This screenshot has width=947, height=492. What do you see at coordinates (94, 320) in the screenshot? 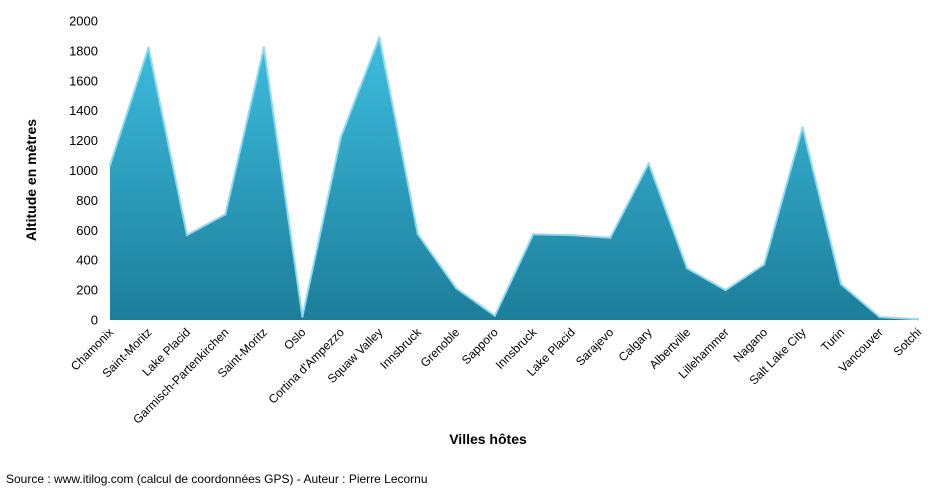
I see `y-tick-label: 0` at bounding box center [94, 320].